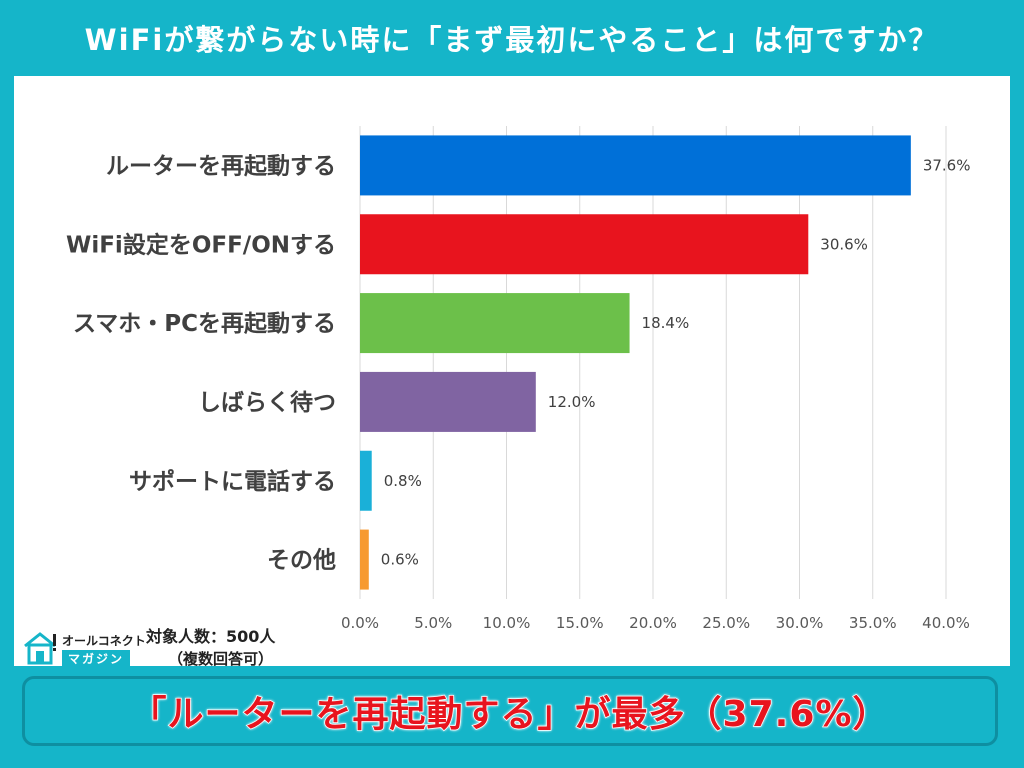 This screenshot has height=768, width=1024. I want to click on data-label: 30.6%, so click(844, 244).